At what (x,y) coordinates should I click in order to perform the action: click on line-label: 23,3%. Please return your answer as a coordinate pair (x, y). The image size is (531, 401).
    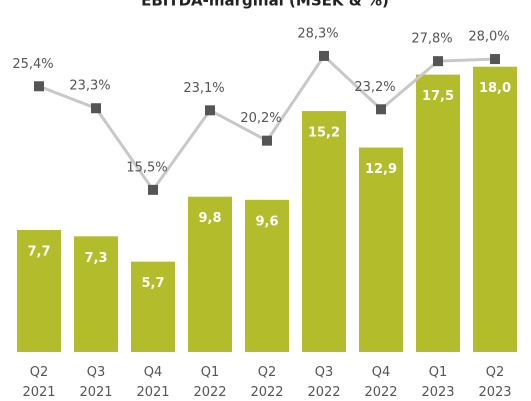
    Looking at the image, I should click on (89, 86).